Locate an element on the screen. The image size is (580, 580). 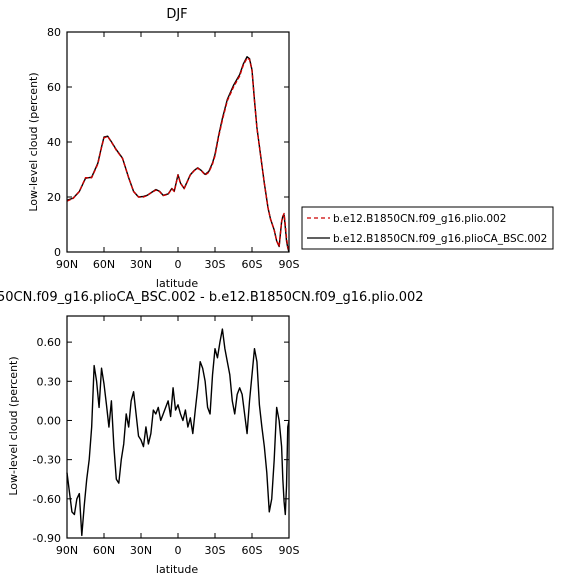
bottom-tick-marks is located at coordinates (178, 427).